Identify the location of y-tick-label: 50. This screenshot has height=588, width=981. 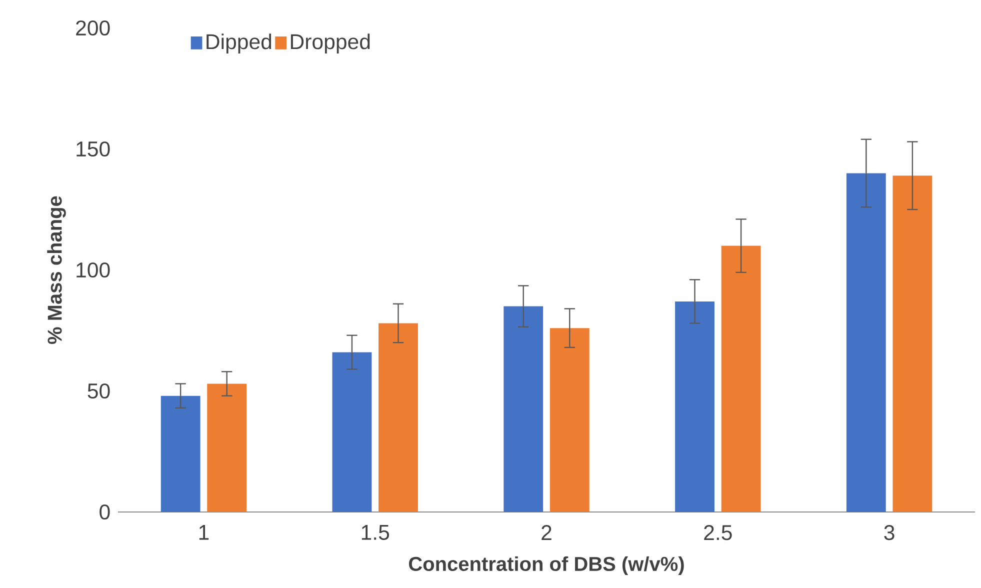
(99, 391).